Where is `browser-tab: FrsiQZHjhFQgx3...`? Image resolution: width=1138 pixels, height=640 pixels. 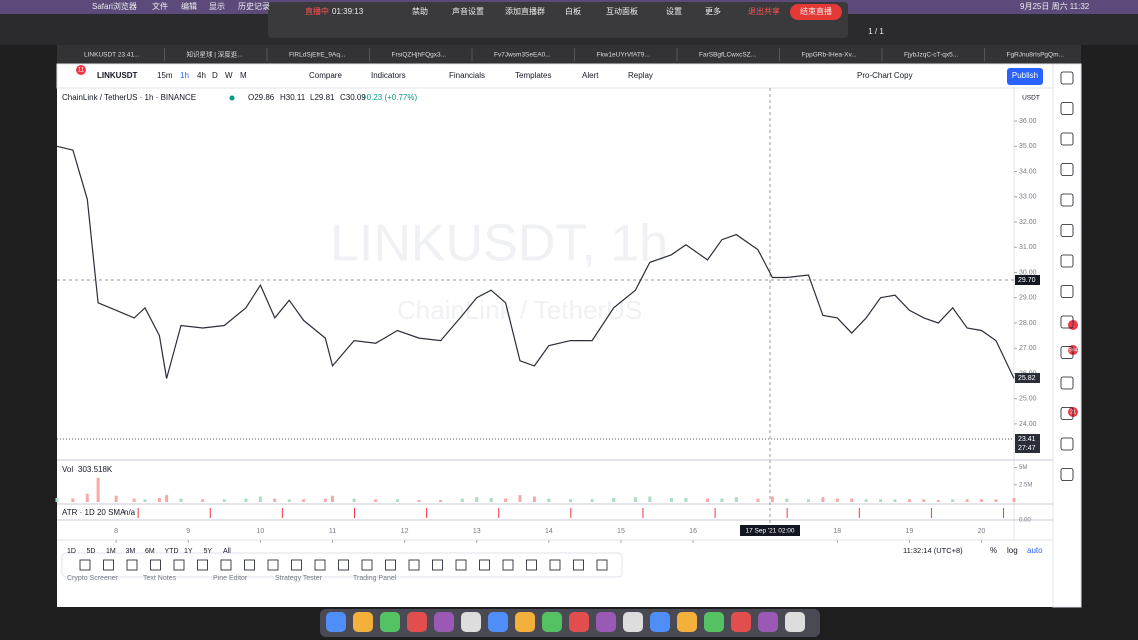
browser-tab: FrsiQZHjhFQgx3... is located at coordinates (419, 55).